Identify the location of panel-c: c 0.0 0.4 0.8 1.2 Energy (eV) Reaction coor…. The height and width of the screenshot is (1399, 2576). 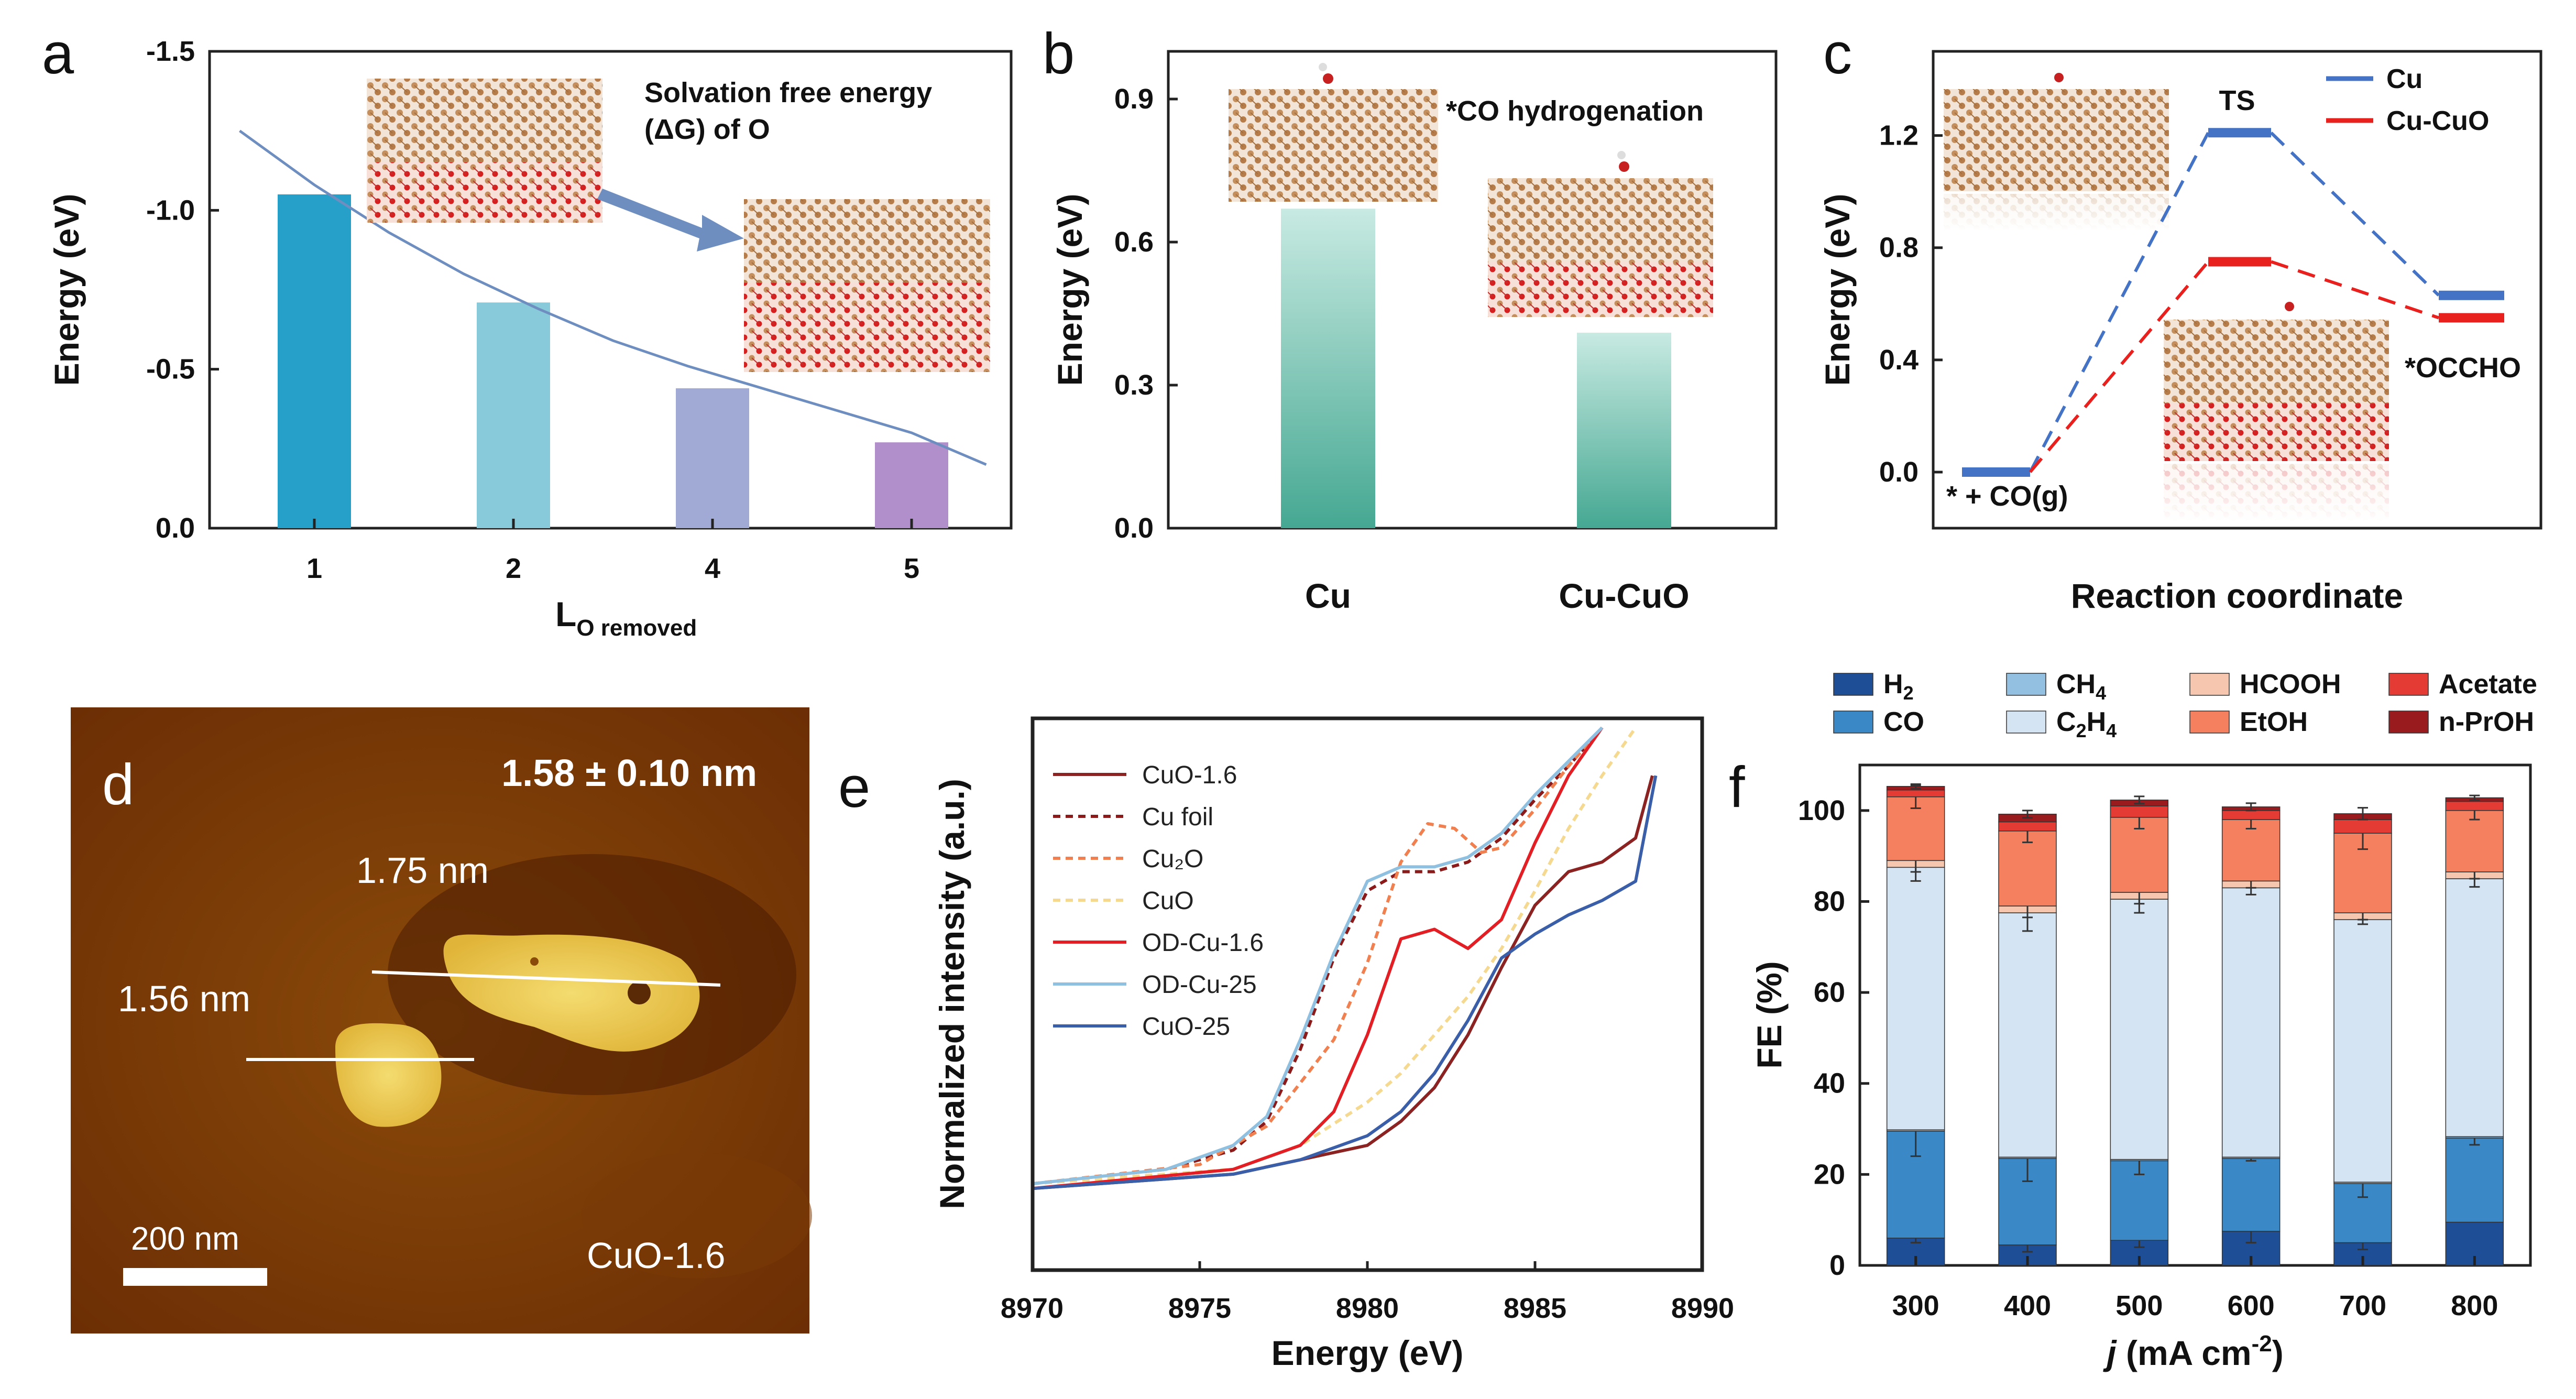
(2180, 318).